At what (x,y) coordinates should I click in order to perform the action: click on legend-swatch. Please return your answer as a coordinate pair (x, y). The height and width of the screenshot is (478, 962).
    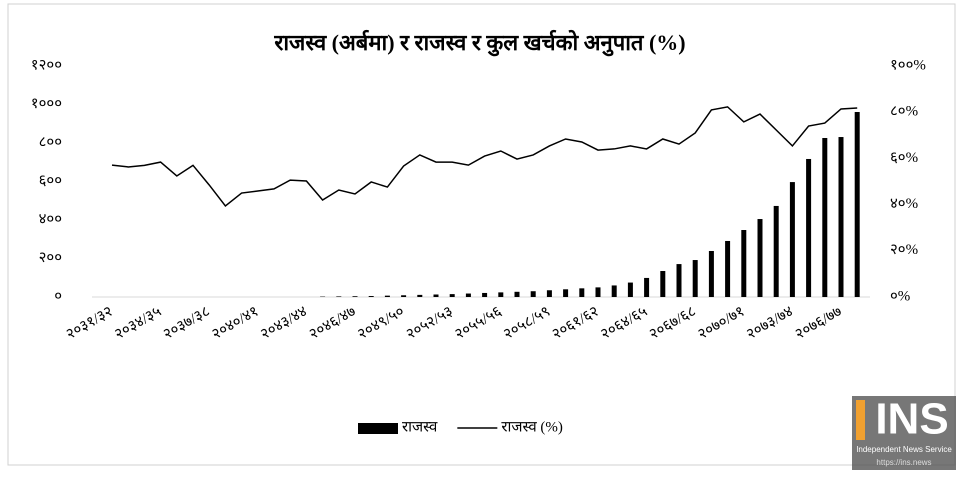
    Looking at the image, I should click on (378, 428).